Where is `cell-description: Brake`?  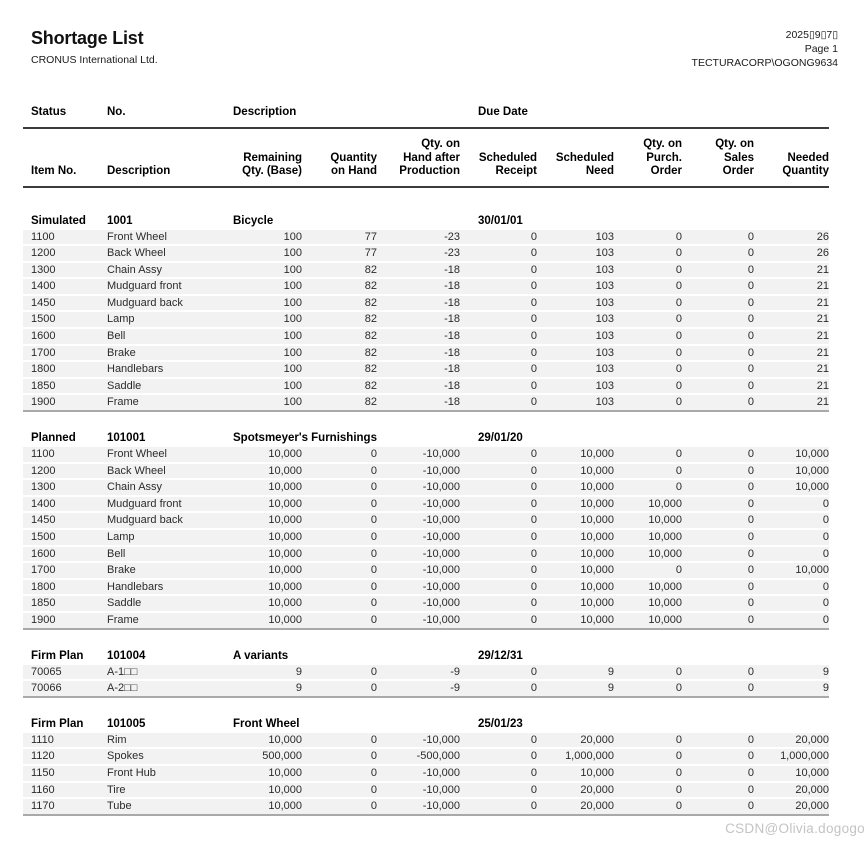 cell-description: Brake is located at coordinates (121, 352).